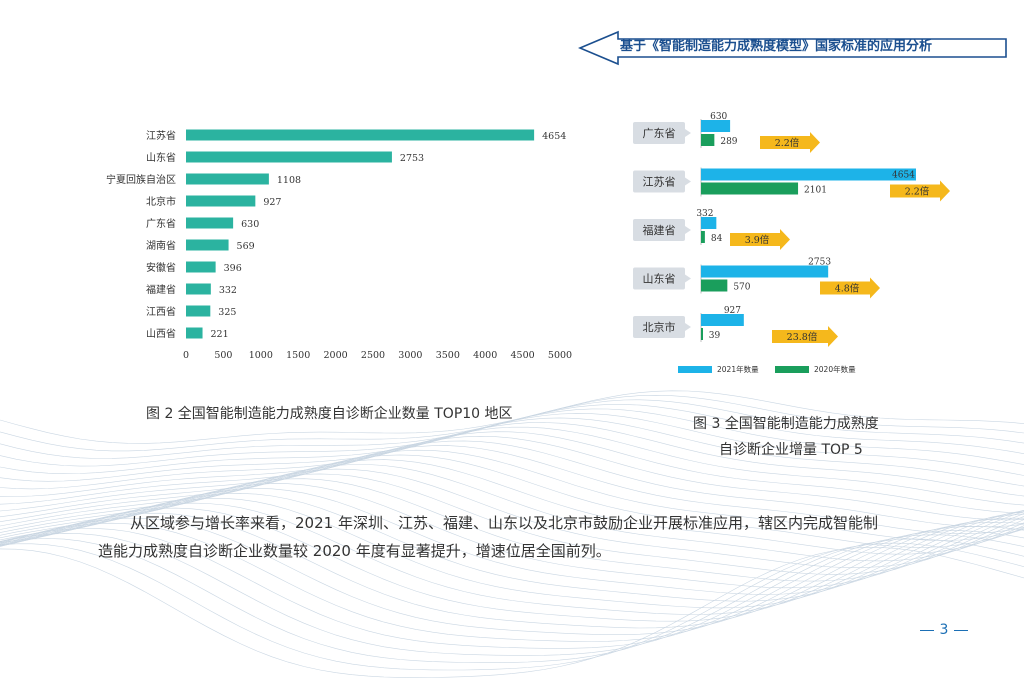 This screenshot has width=1024, height=682. I want to click on fig2-category-label: 江西省, so click(161, 311).